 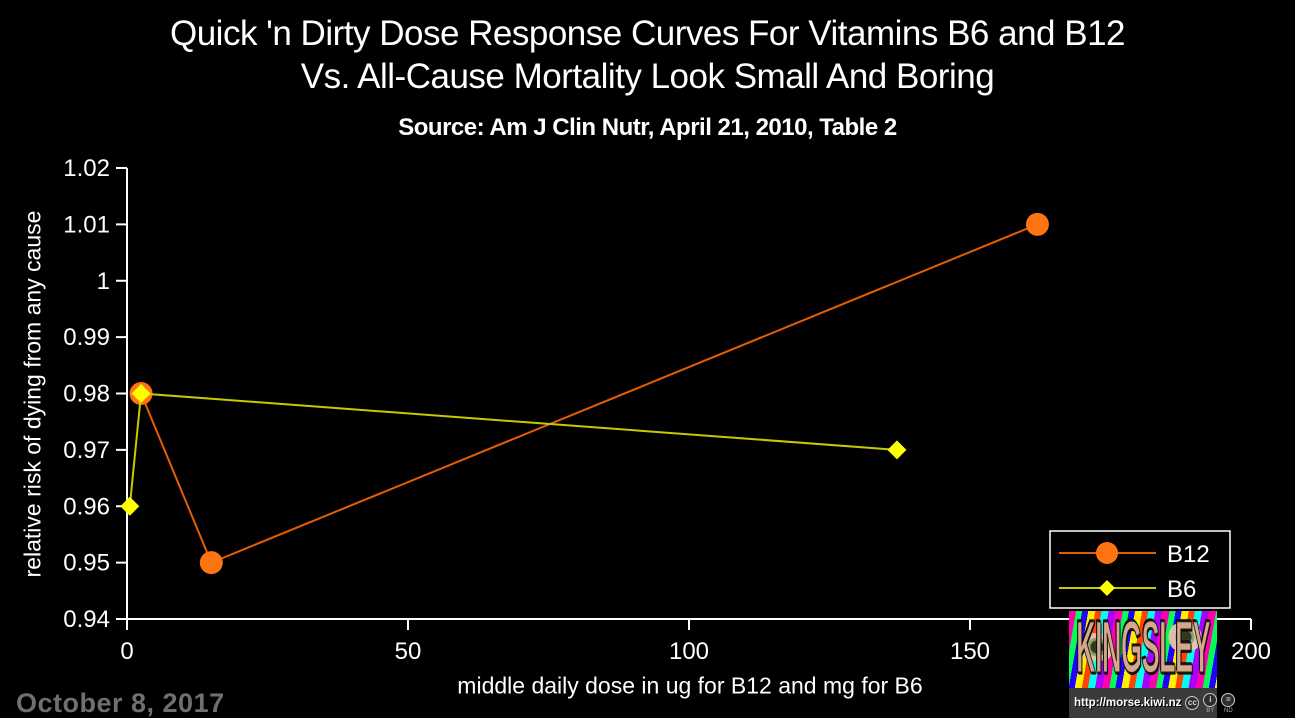 I want to click on x-tick-label: 0, so click(x=126, y=651).